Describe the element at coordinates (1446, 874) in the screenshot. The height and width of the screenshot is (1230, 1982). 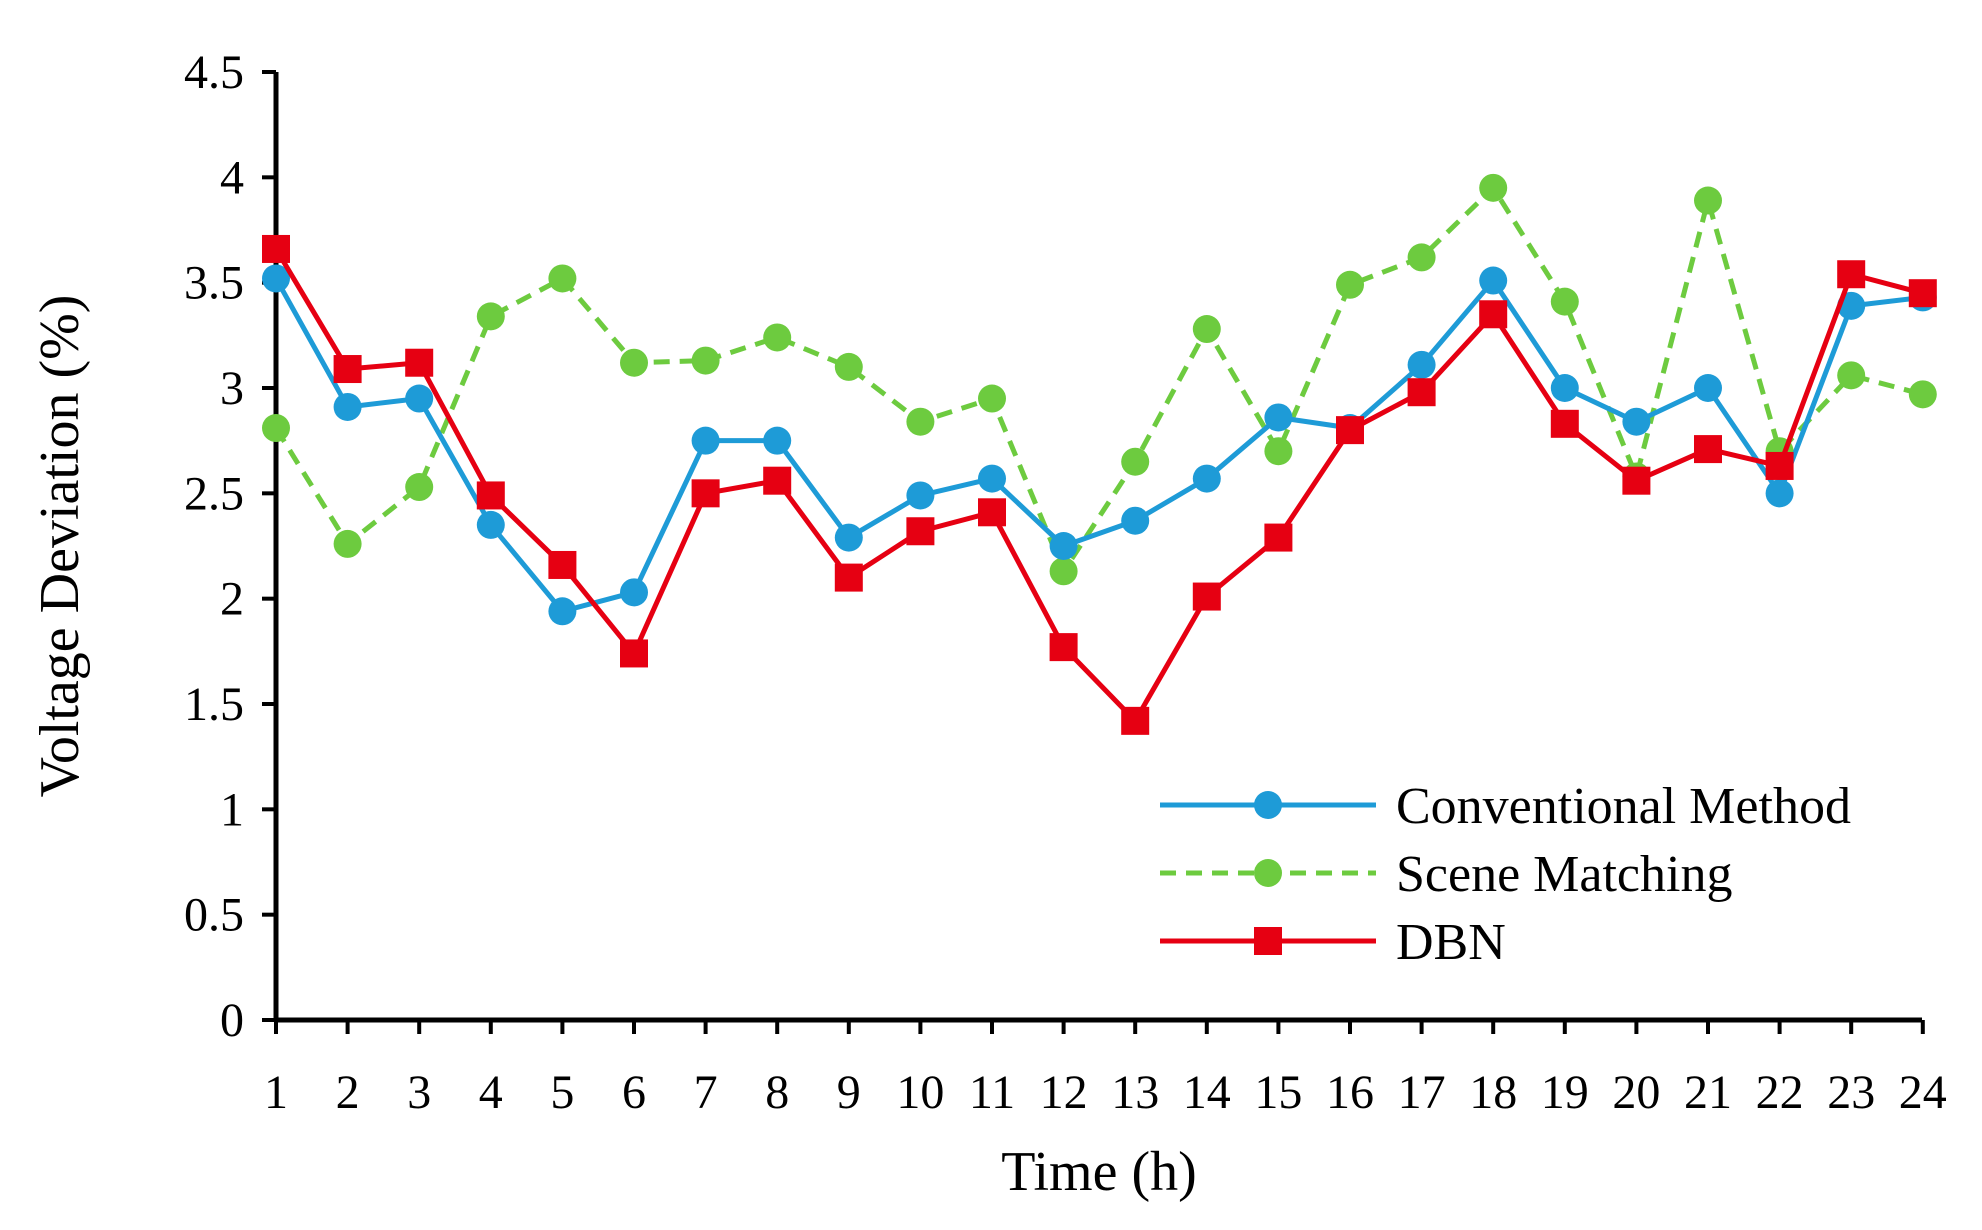
I see `legend-item: Scene Matching` at that location.